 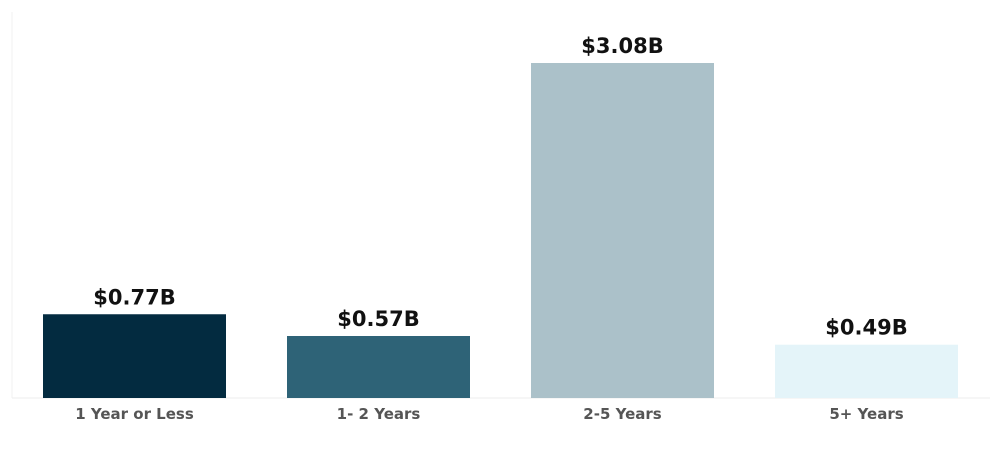 I want to click on category-label-1: 1 Year or Less, so click(x=134, y=414).